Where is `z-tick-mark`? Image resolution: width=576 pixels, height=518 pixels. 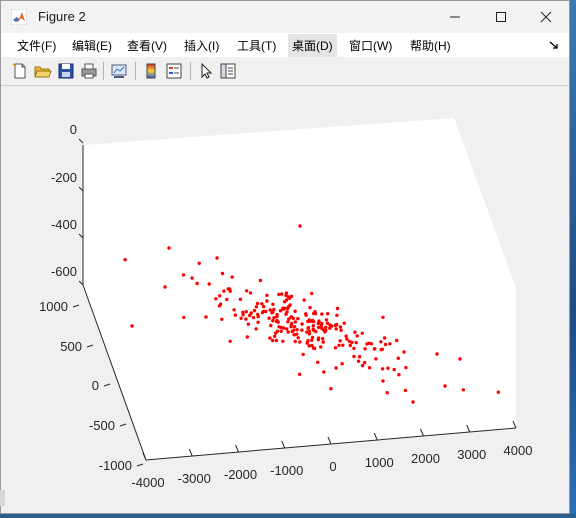 z-tick-mark is located at coordinates (81, 283).